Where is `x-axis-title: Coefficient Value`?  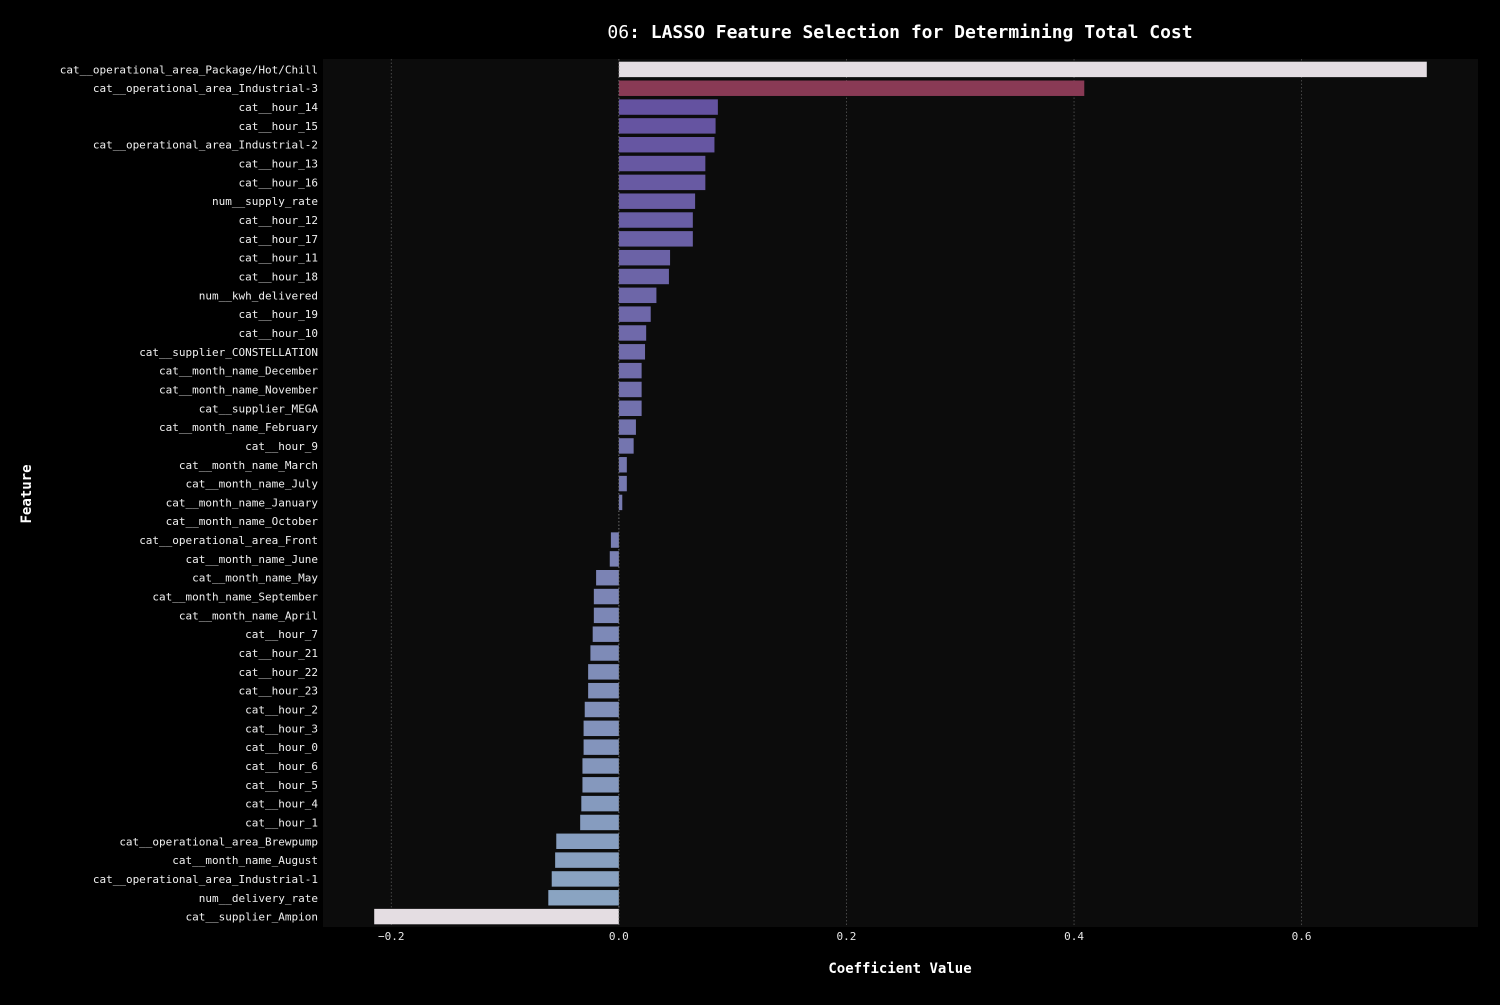
x-axis-title: Coefficient Value is located at coordinates (899, 969).